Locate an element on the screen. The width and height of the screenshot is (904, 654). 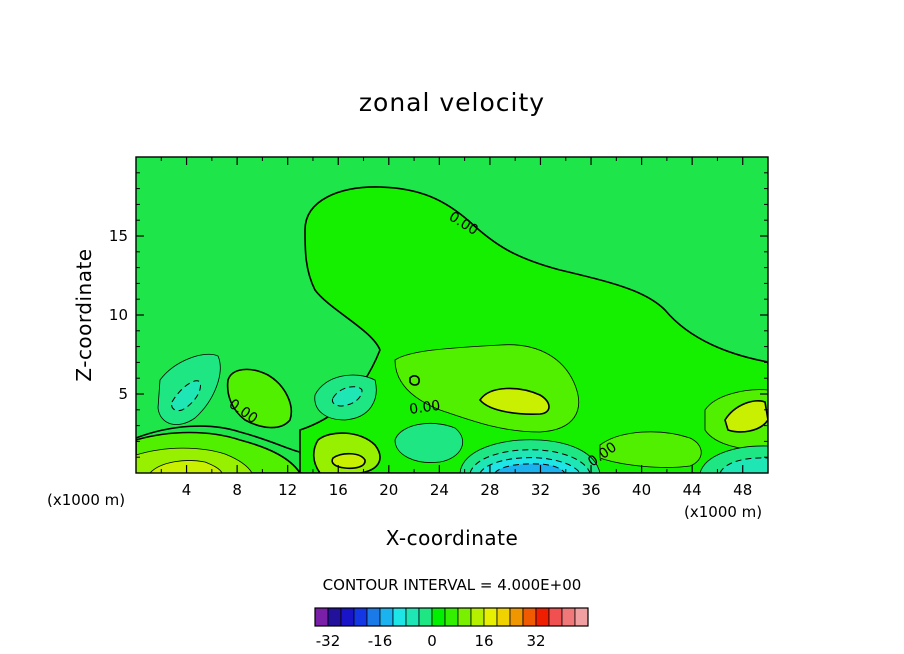
x-tick-label-6: 28 is located at coordinates (489, 490).